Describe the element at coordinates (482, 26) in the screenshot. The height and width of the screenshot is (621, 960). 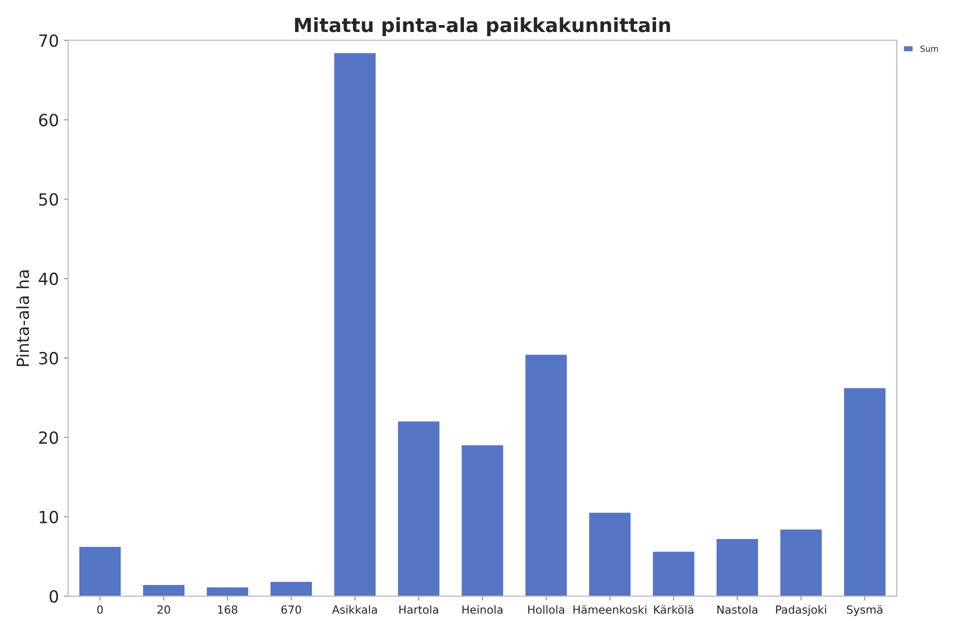
I see `chart-title: Mitattu pinta-ala paikkakunnittain` at that location.